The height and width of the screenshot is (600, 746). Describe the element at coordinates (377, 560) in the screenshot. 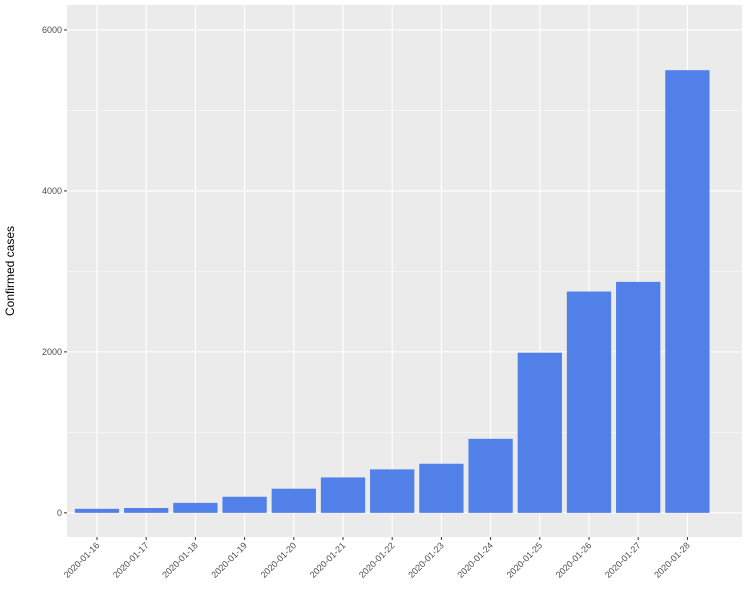

I see `x-tick-label: 2020-01-22` at that location.